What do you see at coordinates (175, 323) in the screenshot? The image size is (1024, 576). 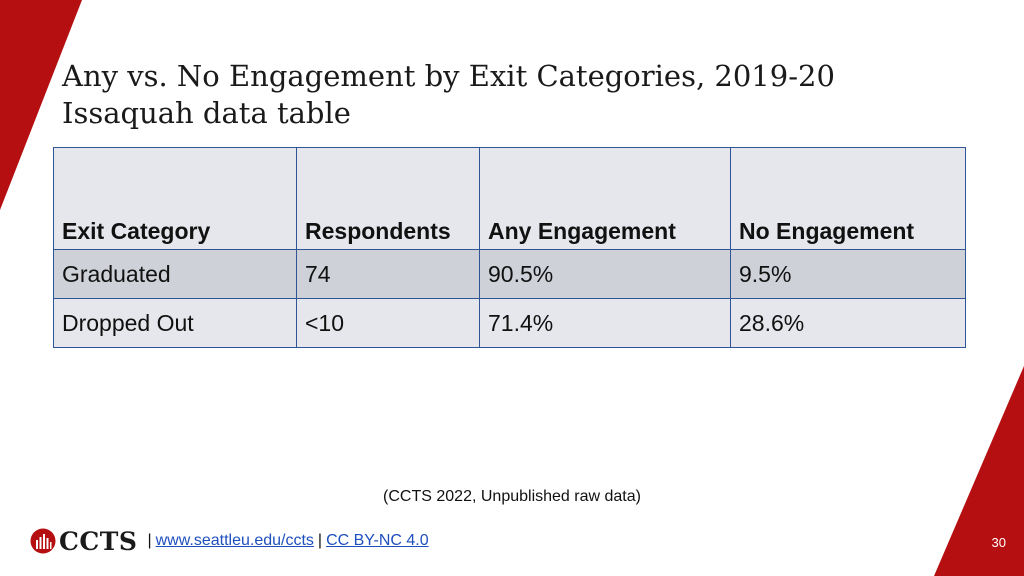 I see `table-cell: Dropped Out` at bounding box center [175, 323].